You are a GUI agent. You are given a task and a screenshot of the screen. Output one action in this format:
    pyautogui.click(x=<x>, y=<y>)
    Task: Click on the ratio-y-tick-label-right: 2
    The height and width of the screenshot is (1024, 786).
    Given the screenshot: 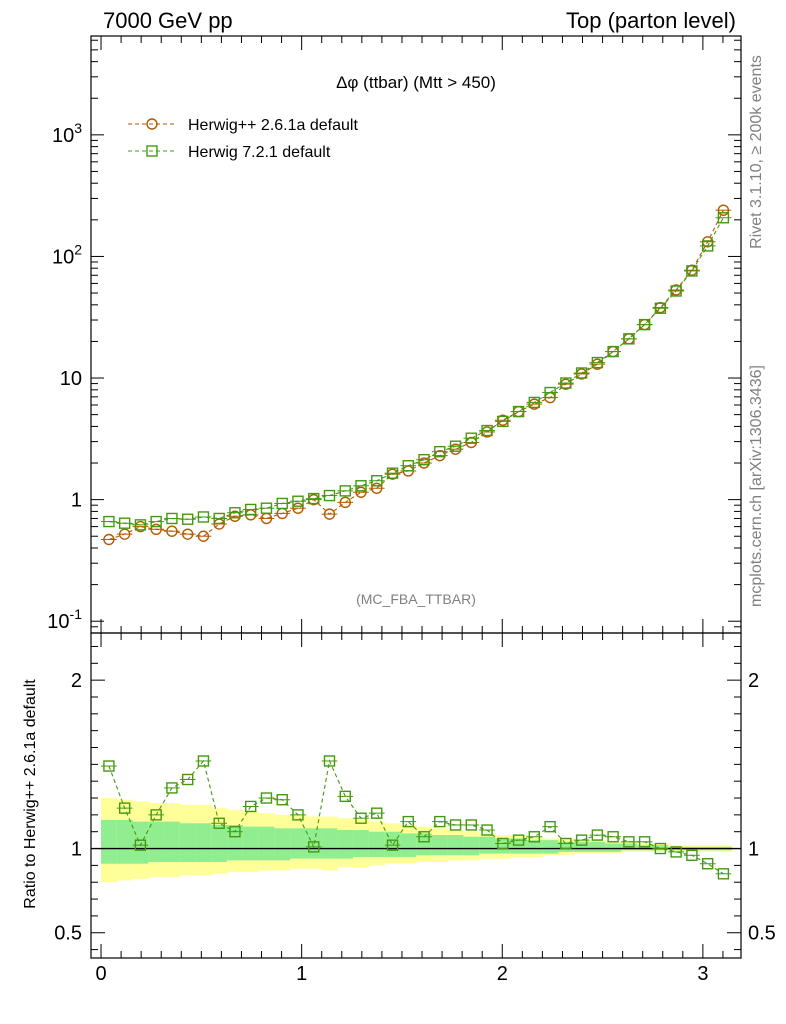 What is the action you would take?
    pyautogui.click(x=753, y=681)
    